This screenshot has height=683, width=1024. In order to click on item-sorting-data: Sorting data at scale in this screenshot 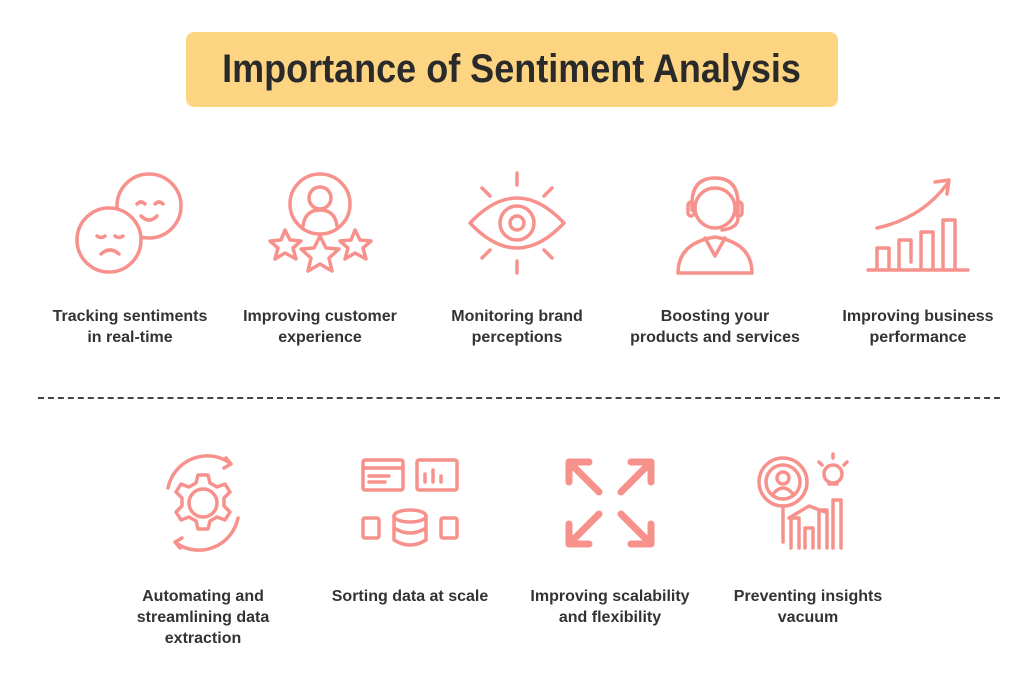, I will do `click(410, 527)`.